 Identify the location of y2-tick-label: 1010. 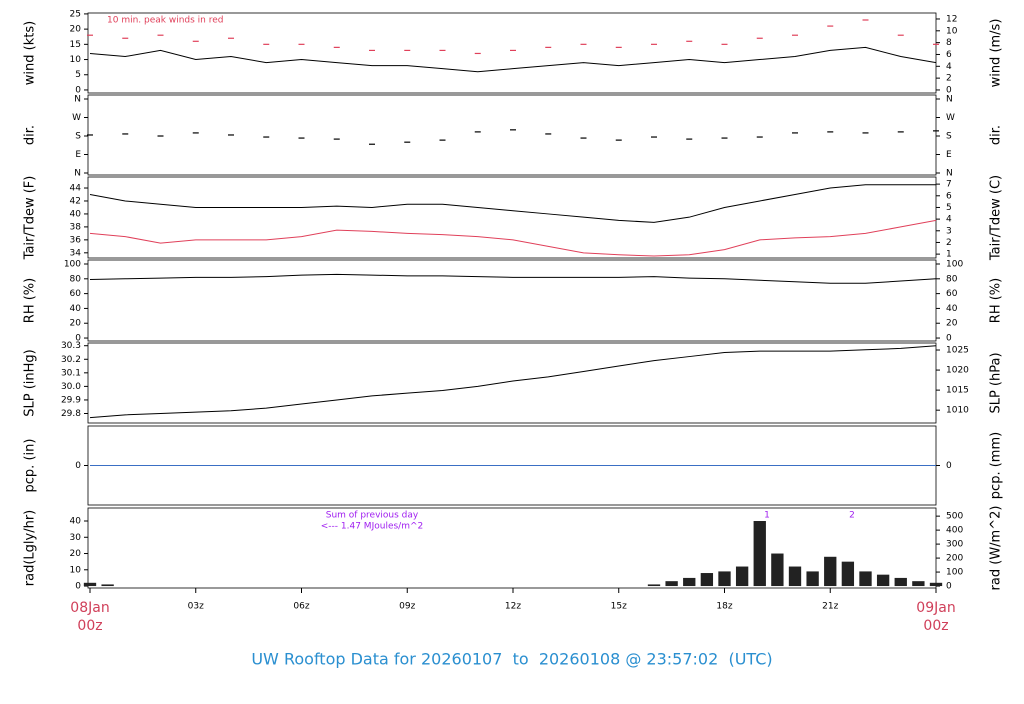
(957, 411).